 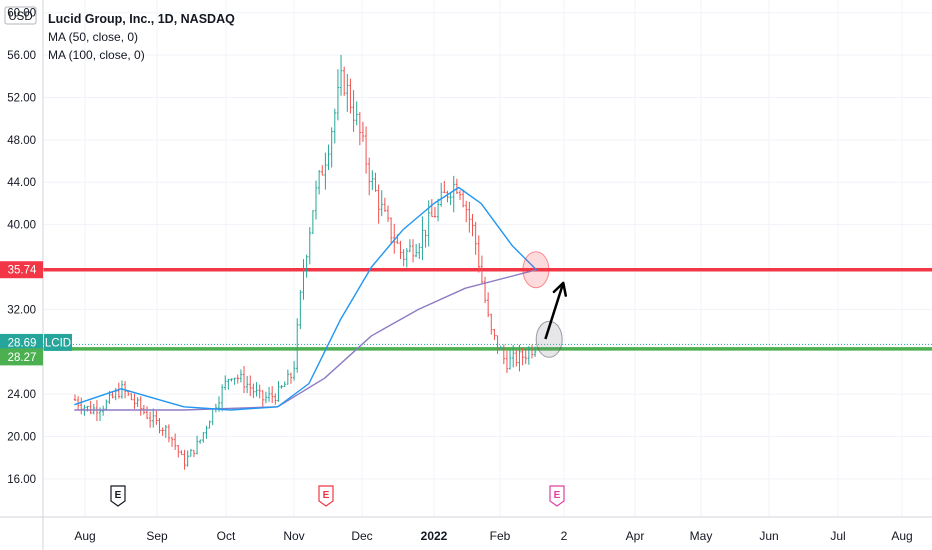 What do you see at coordinates (564, 536) in the screenshot?
I see `x-tick-label: 2` at bounding box center [564, 536].